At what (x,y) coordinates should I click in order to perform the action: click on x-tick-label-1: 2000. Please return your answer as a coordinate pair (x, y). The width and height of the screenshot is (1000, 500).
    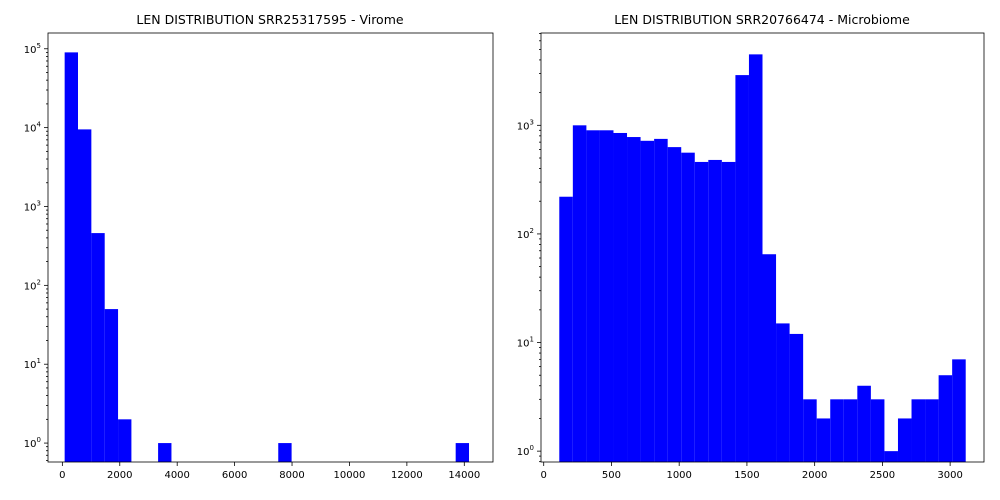
    Looking at the image, I should click on (119, 475).